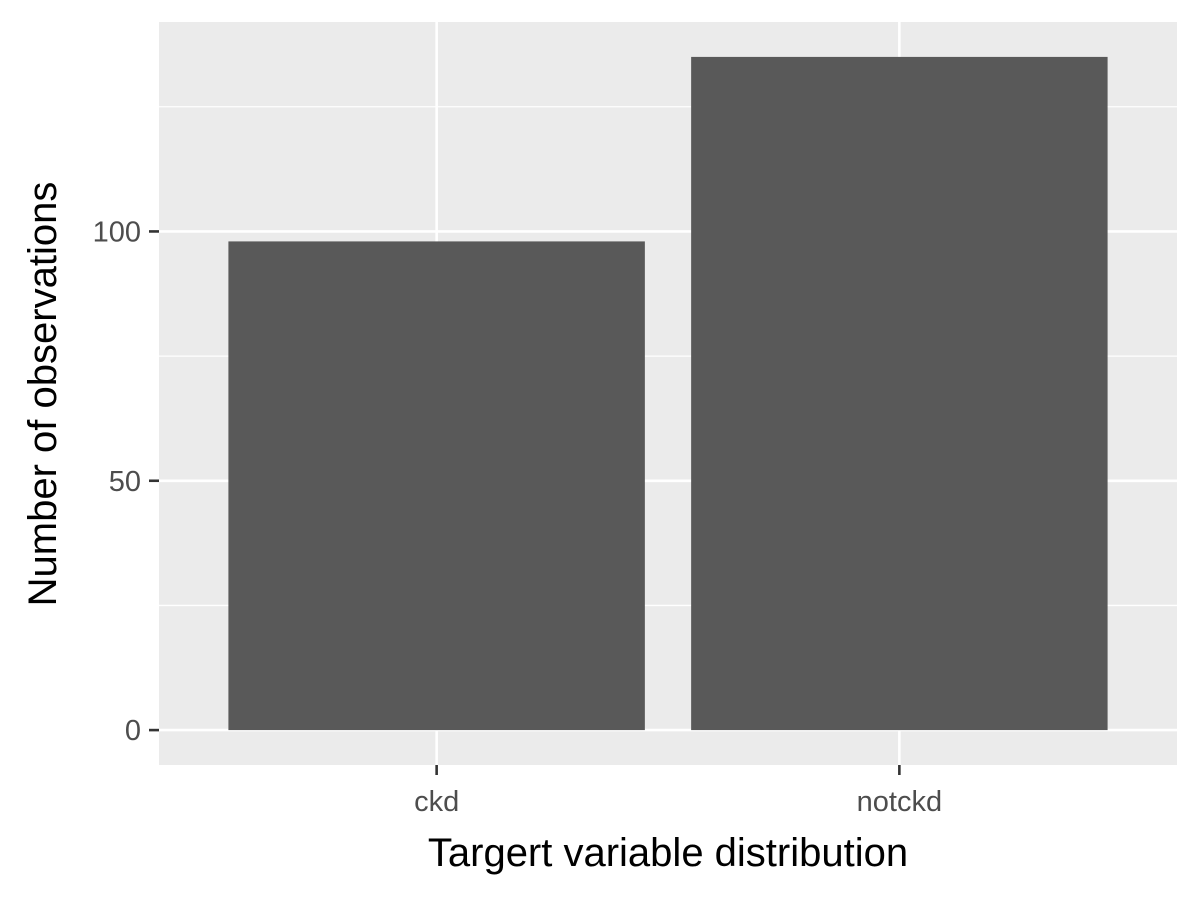 This screenshot has height=900, width=1200. I want to click on y-tick-label: 100, so click(117, 232).